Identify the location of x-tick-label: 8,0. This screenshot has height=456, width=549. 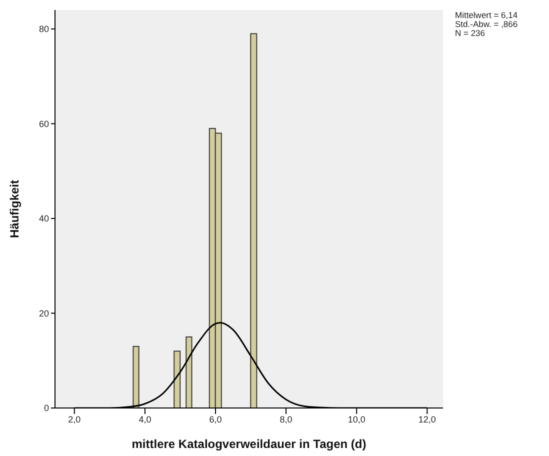
(286, 419).